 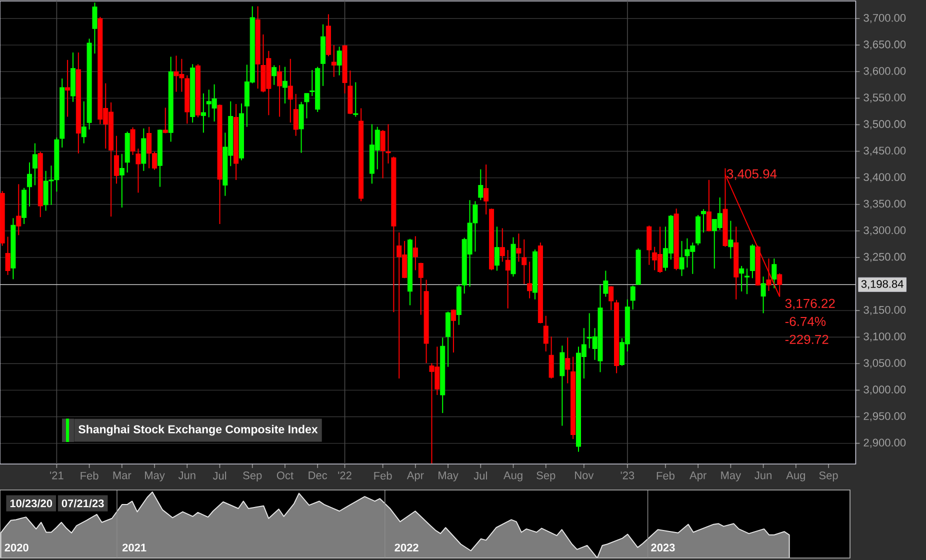 What do you see at coordinates (885, 71) in the screenshot?
I see `y-tick-label: 3,600.00` at bounding box center [885, 71].